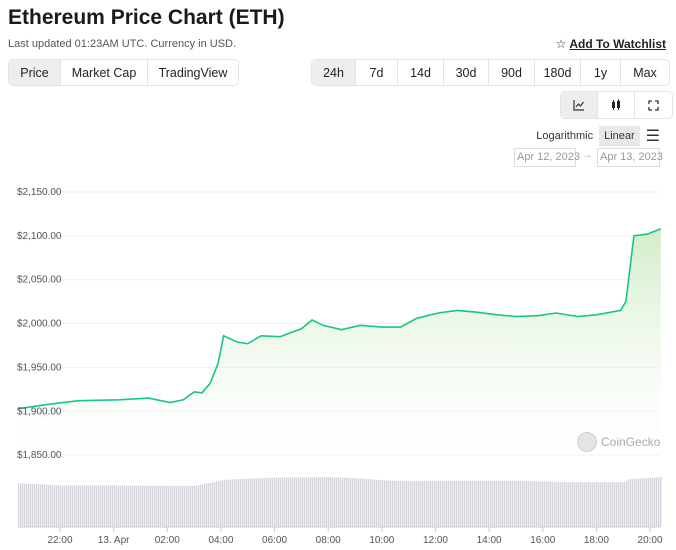 The width and height of the screenshot is (676, 550). What do you see at coordinates (167, 540) in the screenshot?
I see `x-tick-label: 02:00` at bounding box center [167, 540].